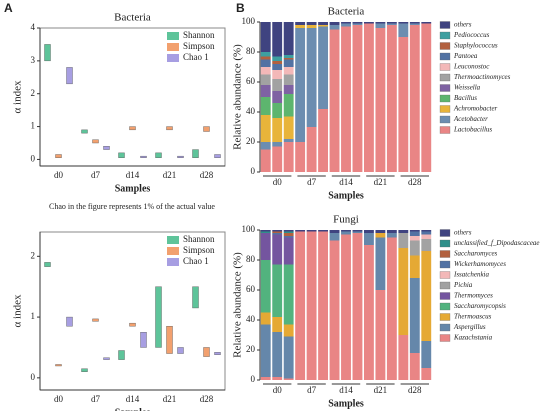 The width and height of the screenshot is (550, 411). What do you see at coordinates (240, 8) in the screenshot?
I see `panel-letter: B` at bounding box center [240, 8].